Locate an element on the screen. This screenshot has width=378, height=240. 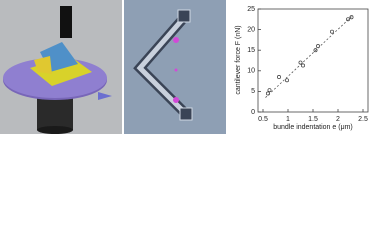
x-tick-label: 1 is located at coordinates (288, 119).